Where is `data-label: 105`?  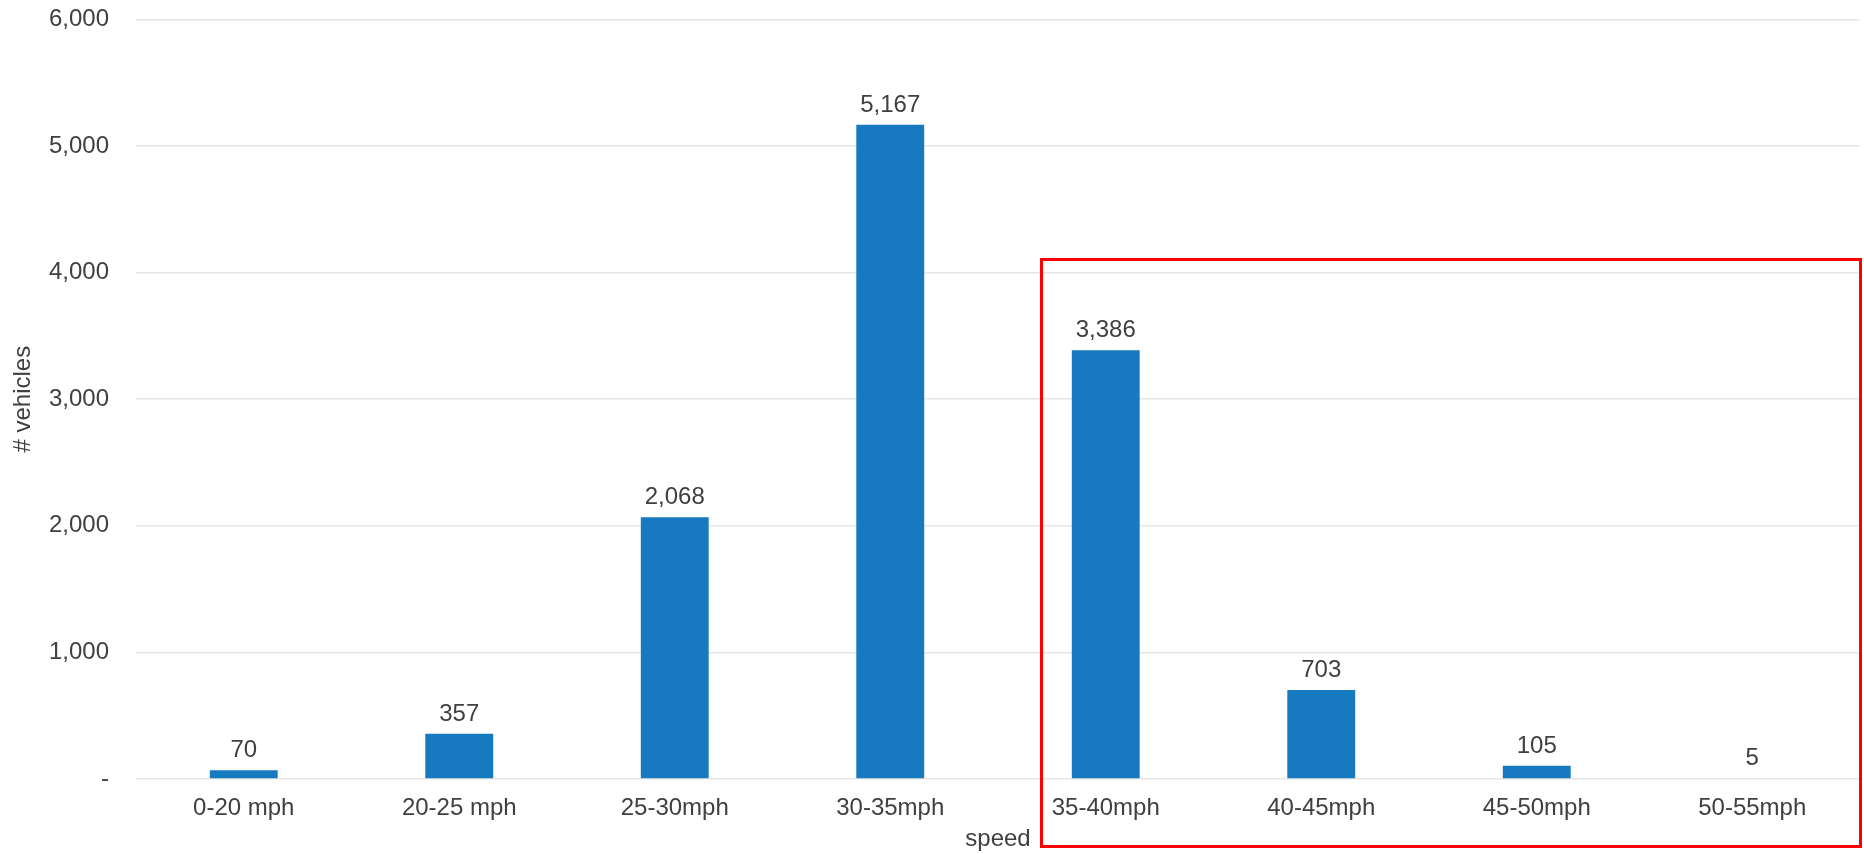 data-label: 105 is located at coordinates (1536, 744).